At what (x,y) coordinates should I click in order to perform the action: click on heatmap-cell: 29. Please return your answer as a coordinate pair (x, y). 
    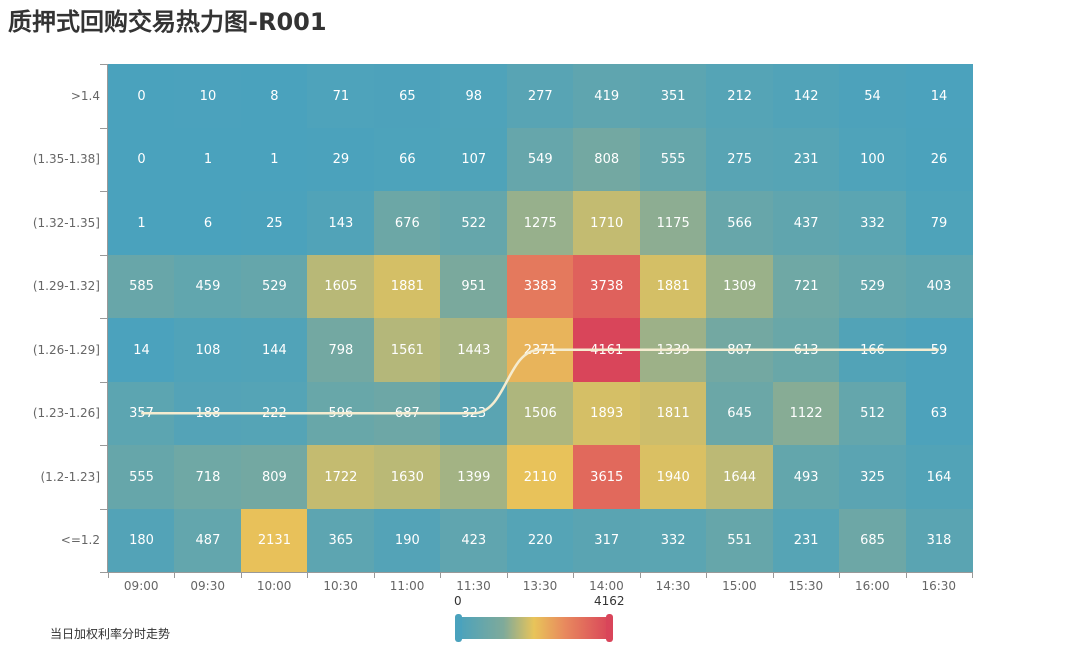
    Looking at the image, I should click on (341, 159).